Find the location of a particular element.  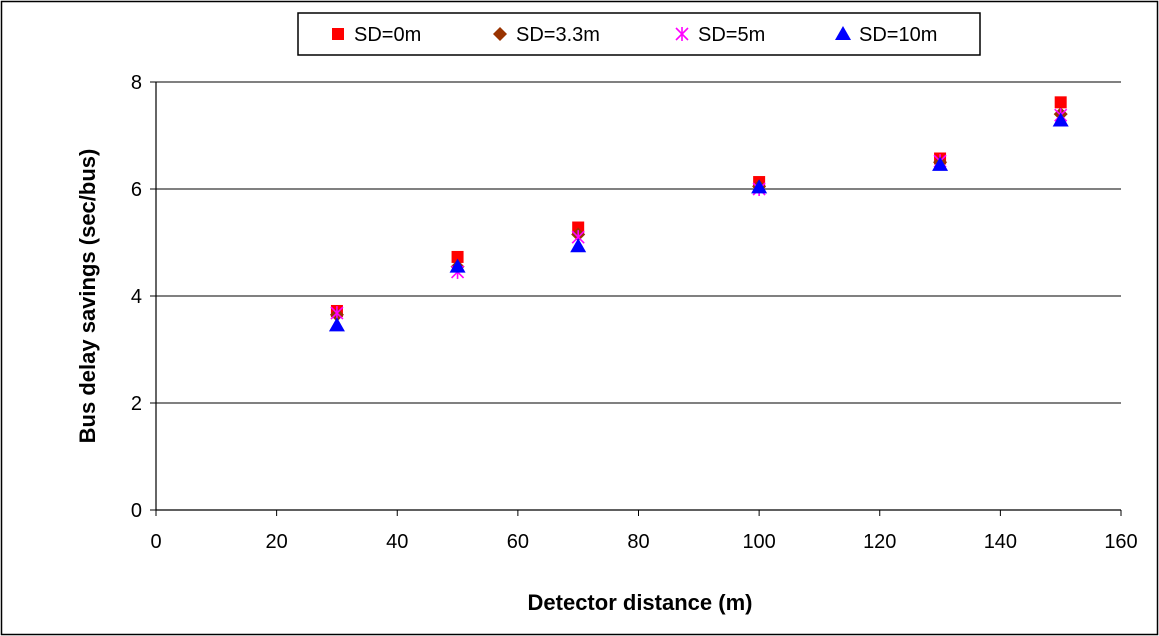

x-tick-label-140: 140 is located at coordinates (1000, 542).